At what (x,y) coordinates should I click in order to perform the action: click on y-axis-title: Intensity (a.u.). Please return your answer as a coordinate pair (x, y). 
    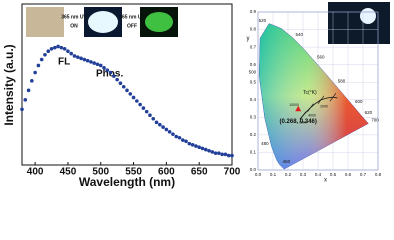
    Looking at the image, I should click on (9, 84).